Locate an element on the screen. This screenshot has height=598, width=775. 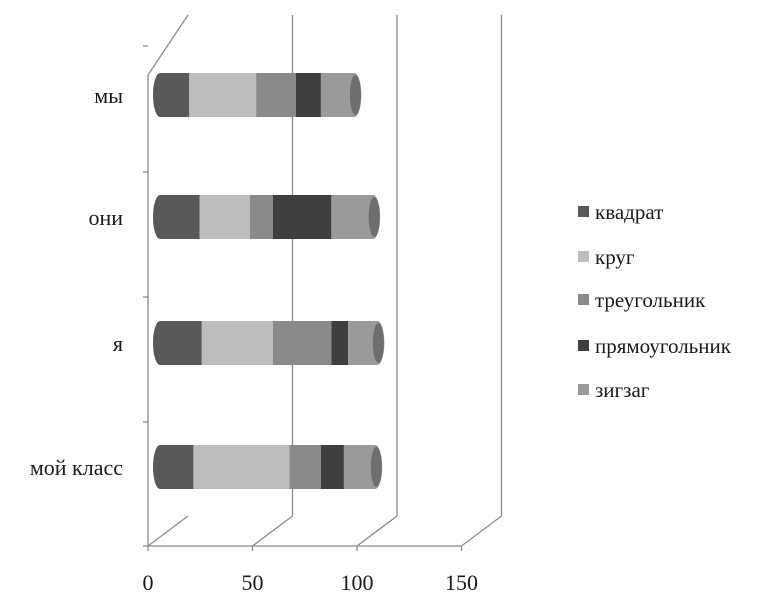
legend-item: зигзаг is located at coordinates (614, 390).